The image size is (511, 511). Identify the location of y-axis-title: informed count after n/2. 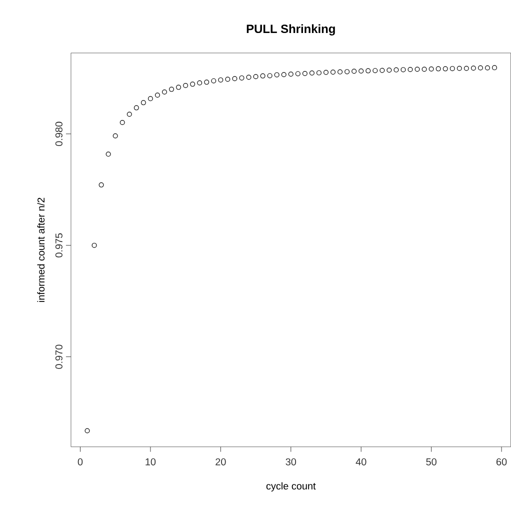
(41, 250).